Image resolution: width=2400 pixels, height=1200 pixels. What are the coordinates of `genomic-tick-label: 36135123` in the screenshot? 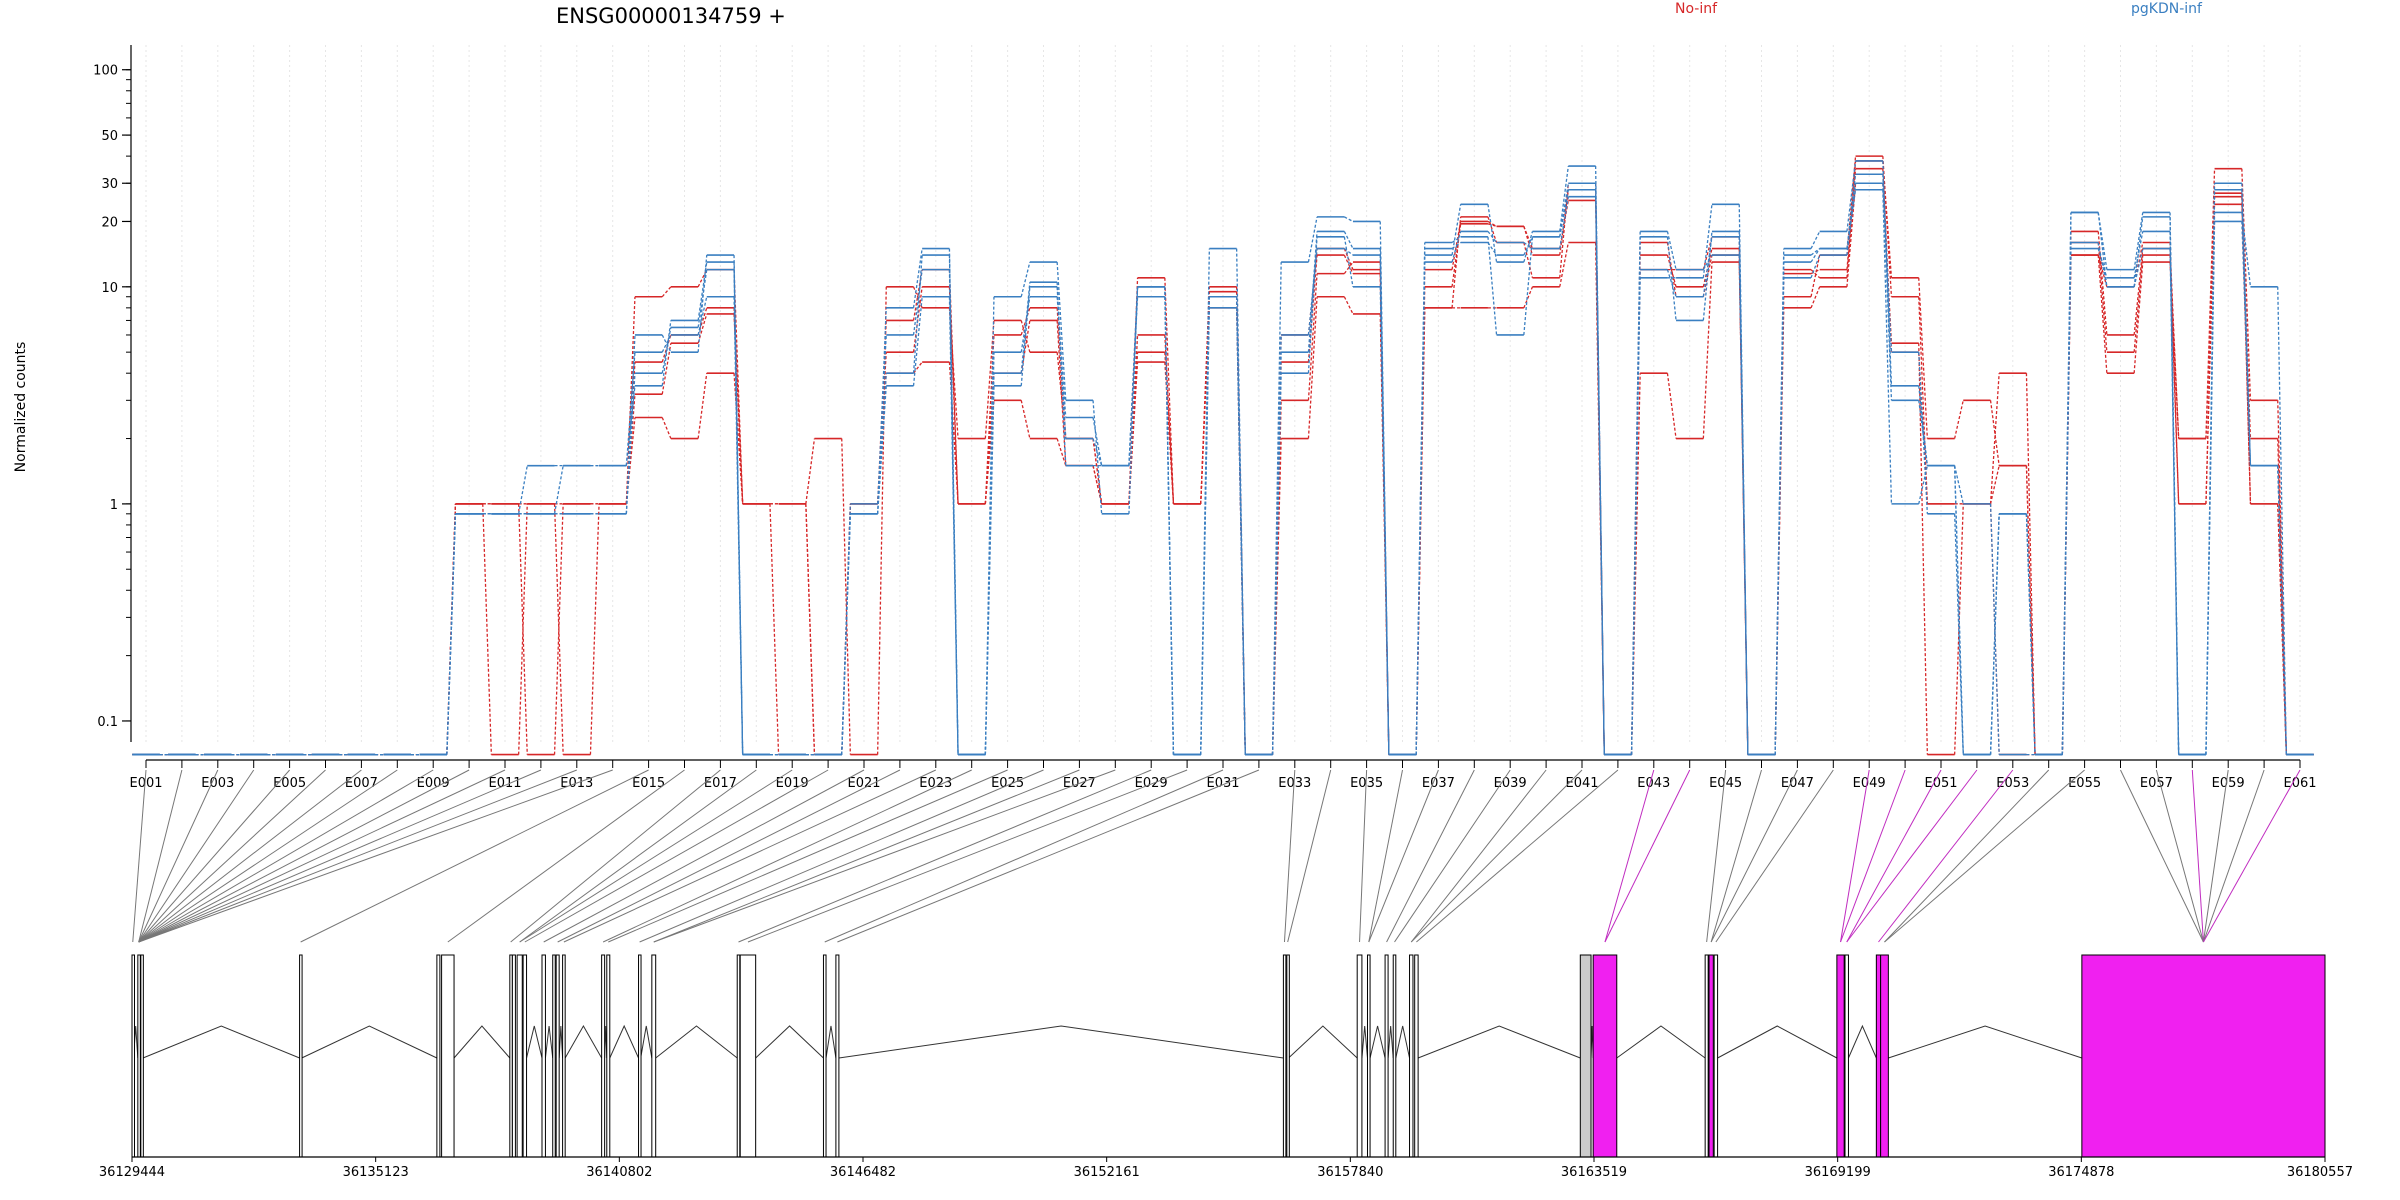 It's located at (376, 1172).